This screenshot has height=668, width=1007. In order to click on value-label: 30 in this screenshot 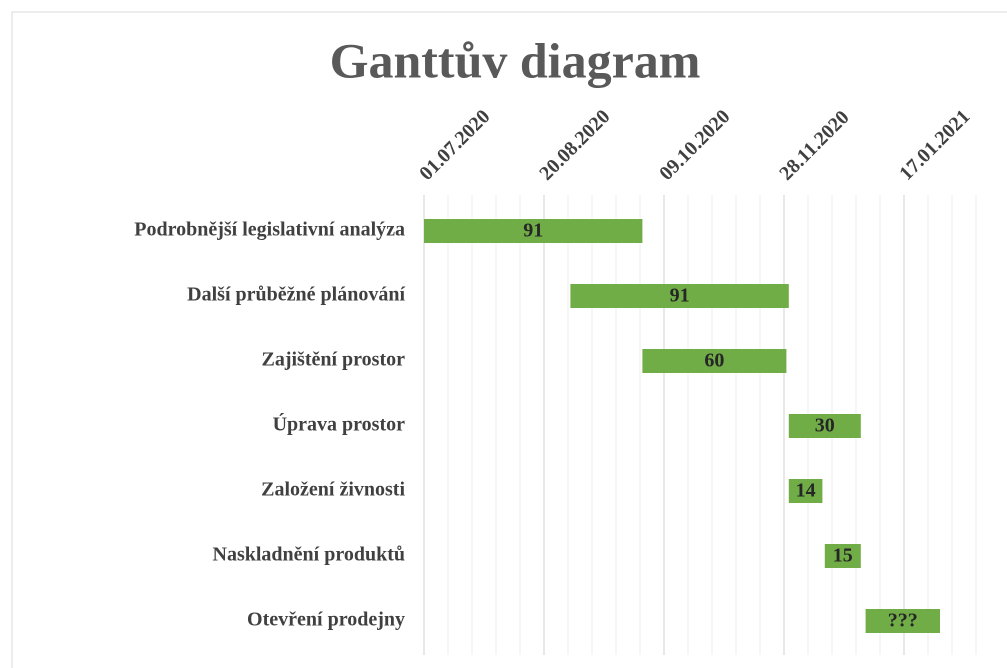, I will do `click(825, 426)`.